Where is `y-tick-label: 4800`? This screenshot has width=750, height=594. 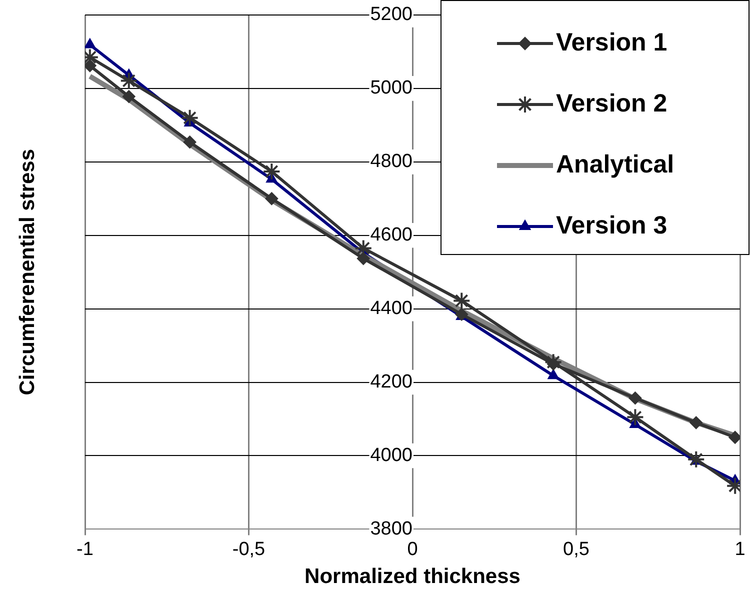
y-tick-label: 4800 is located at coordinates (391, 161).